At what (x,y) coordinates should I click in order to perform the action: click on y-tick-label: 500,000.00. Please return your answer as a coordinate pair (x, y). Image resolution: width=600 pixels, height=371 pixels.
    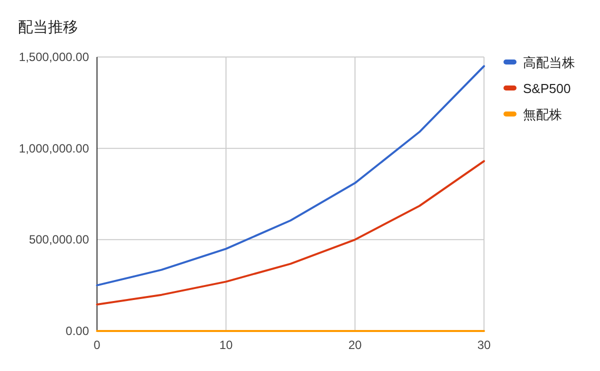
    Looking at the image, I should click on (59, 239).